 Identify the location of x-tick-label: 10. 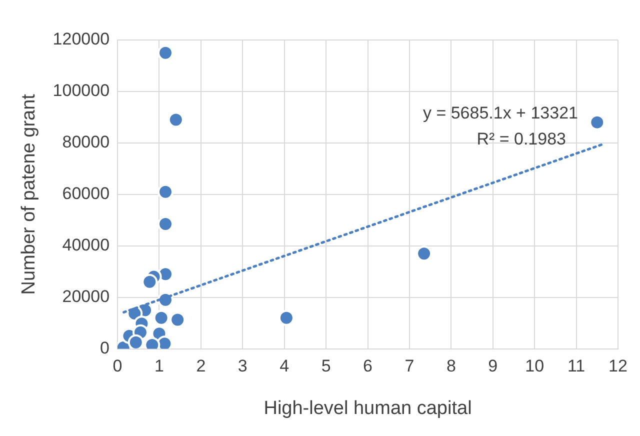
(534, 366).